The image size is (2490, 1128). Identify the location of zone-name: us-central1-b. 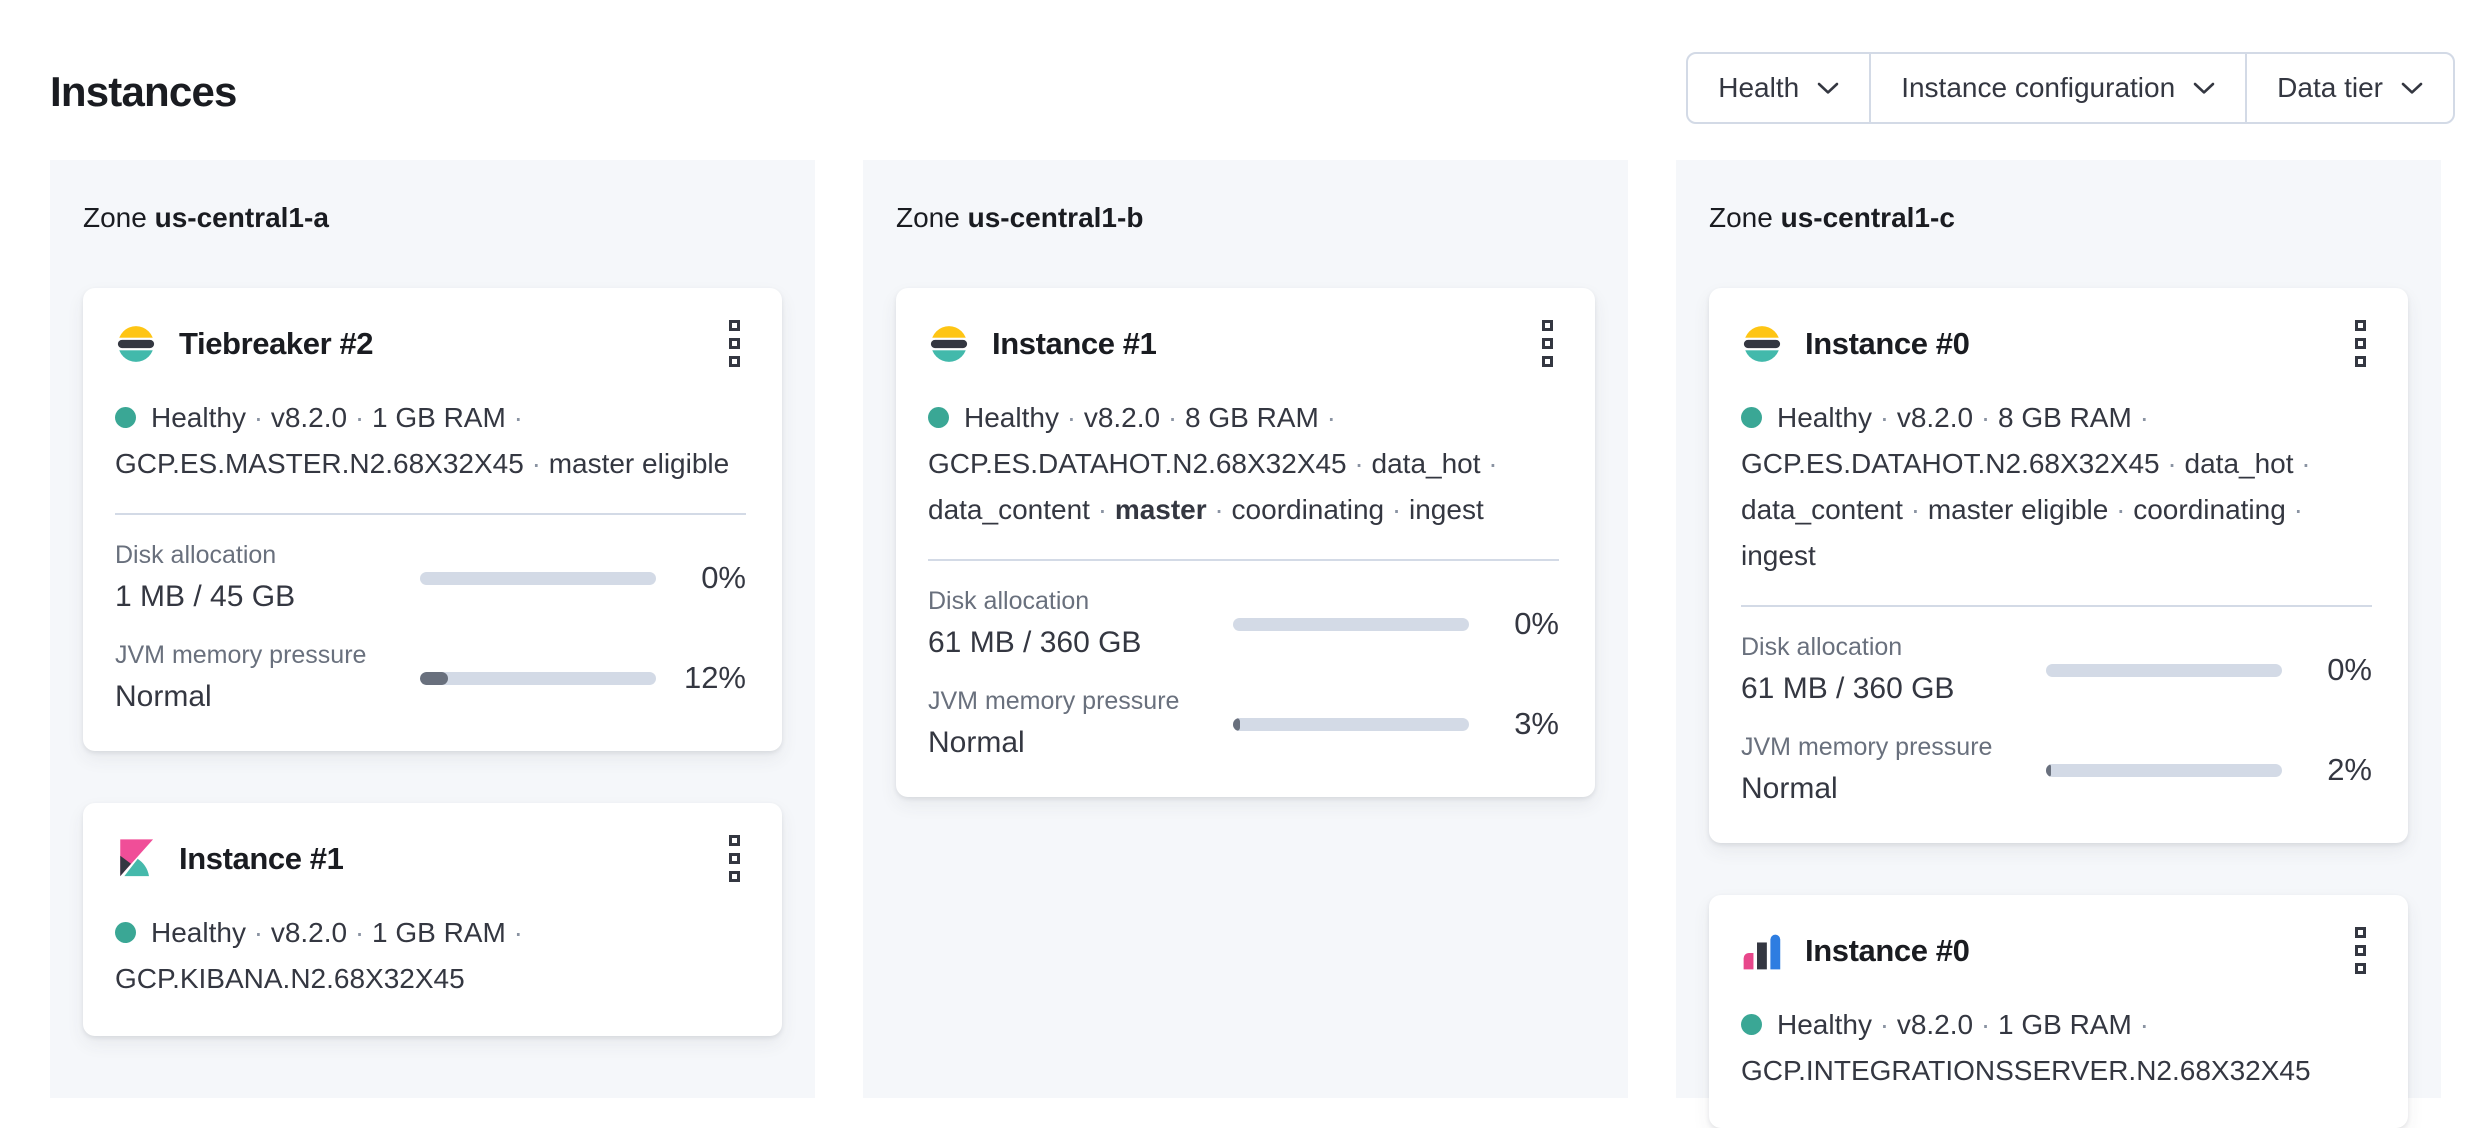
(1055, 217).